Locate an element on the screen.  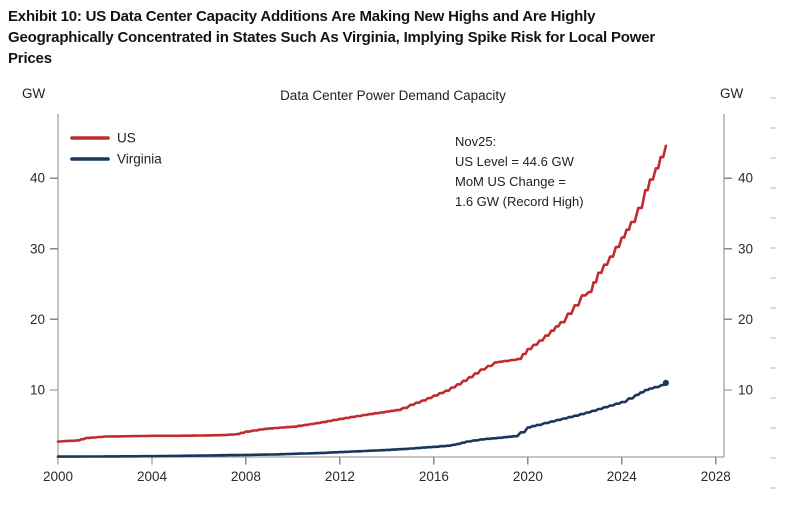
x-tick-label: 2016 is located at coordinates (434, 476).